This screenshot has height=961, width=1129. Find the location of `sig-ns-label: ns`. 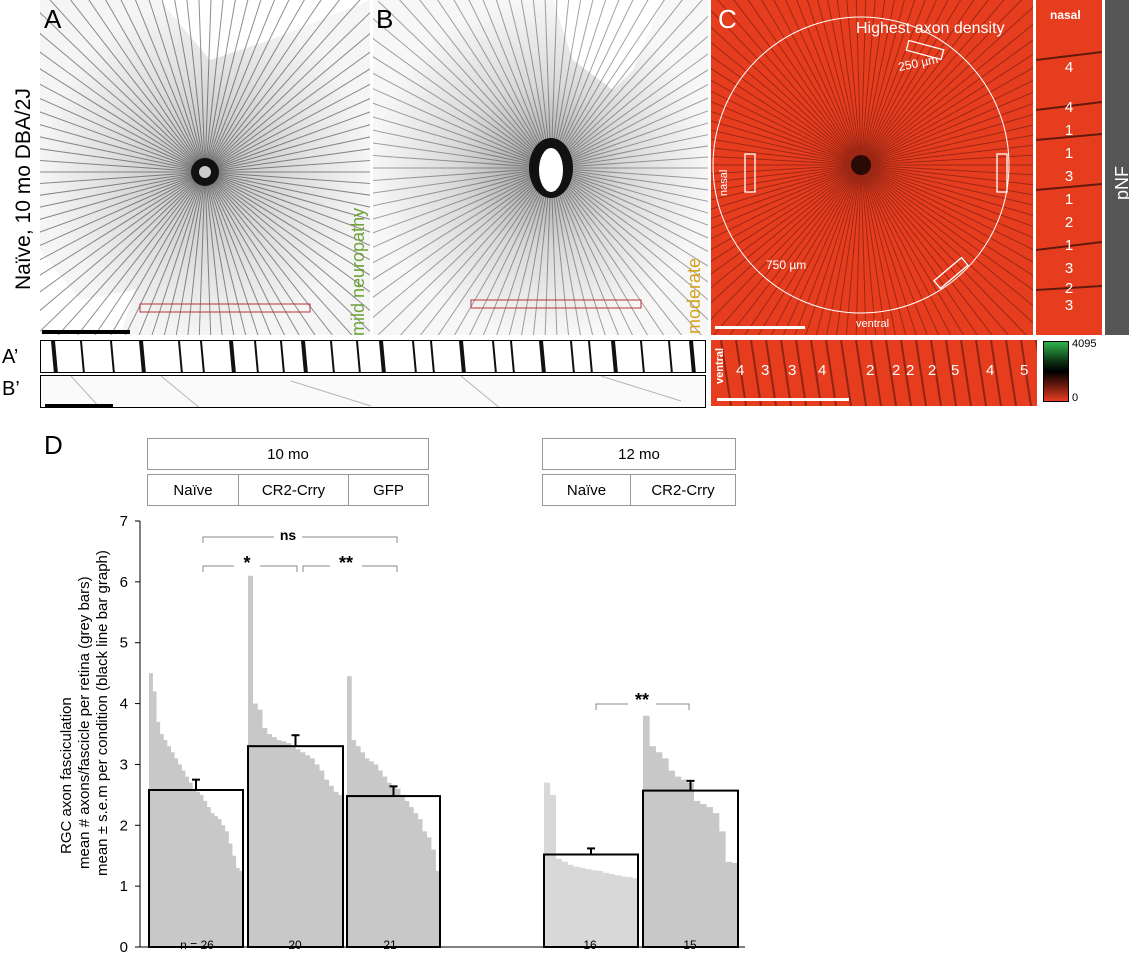

sig-ns-label: ns is located at coordinates (288, 535).